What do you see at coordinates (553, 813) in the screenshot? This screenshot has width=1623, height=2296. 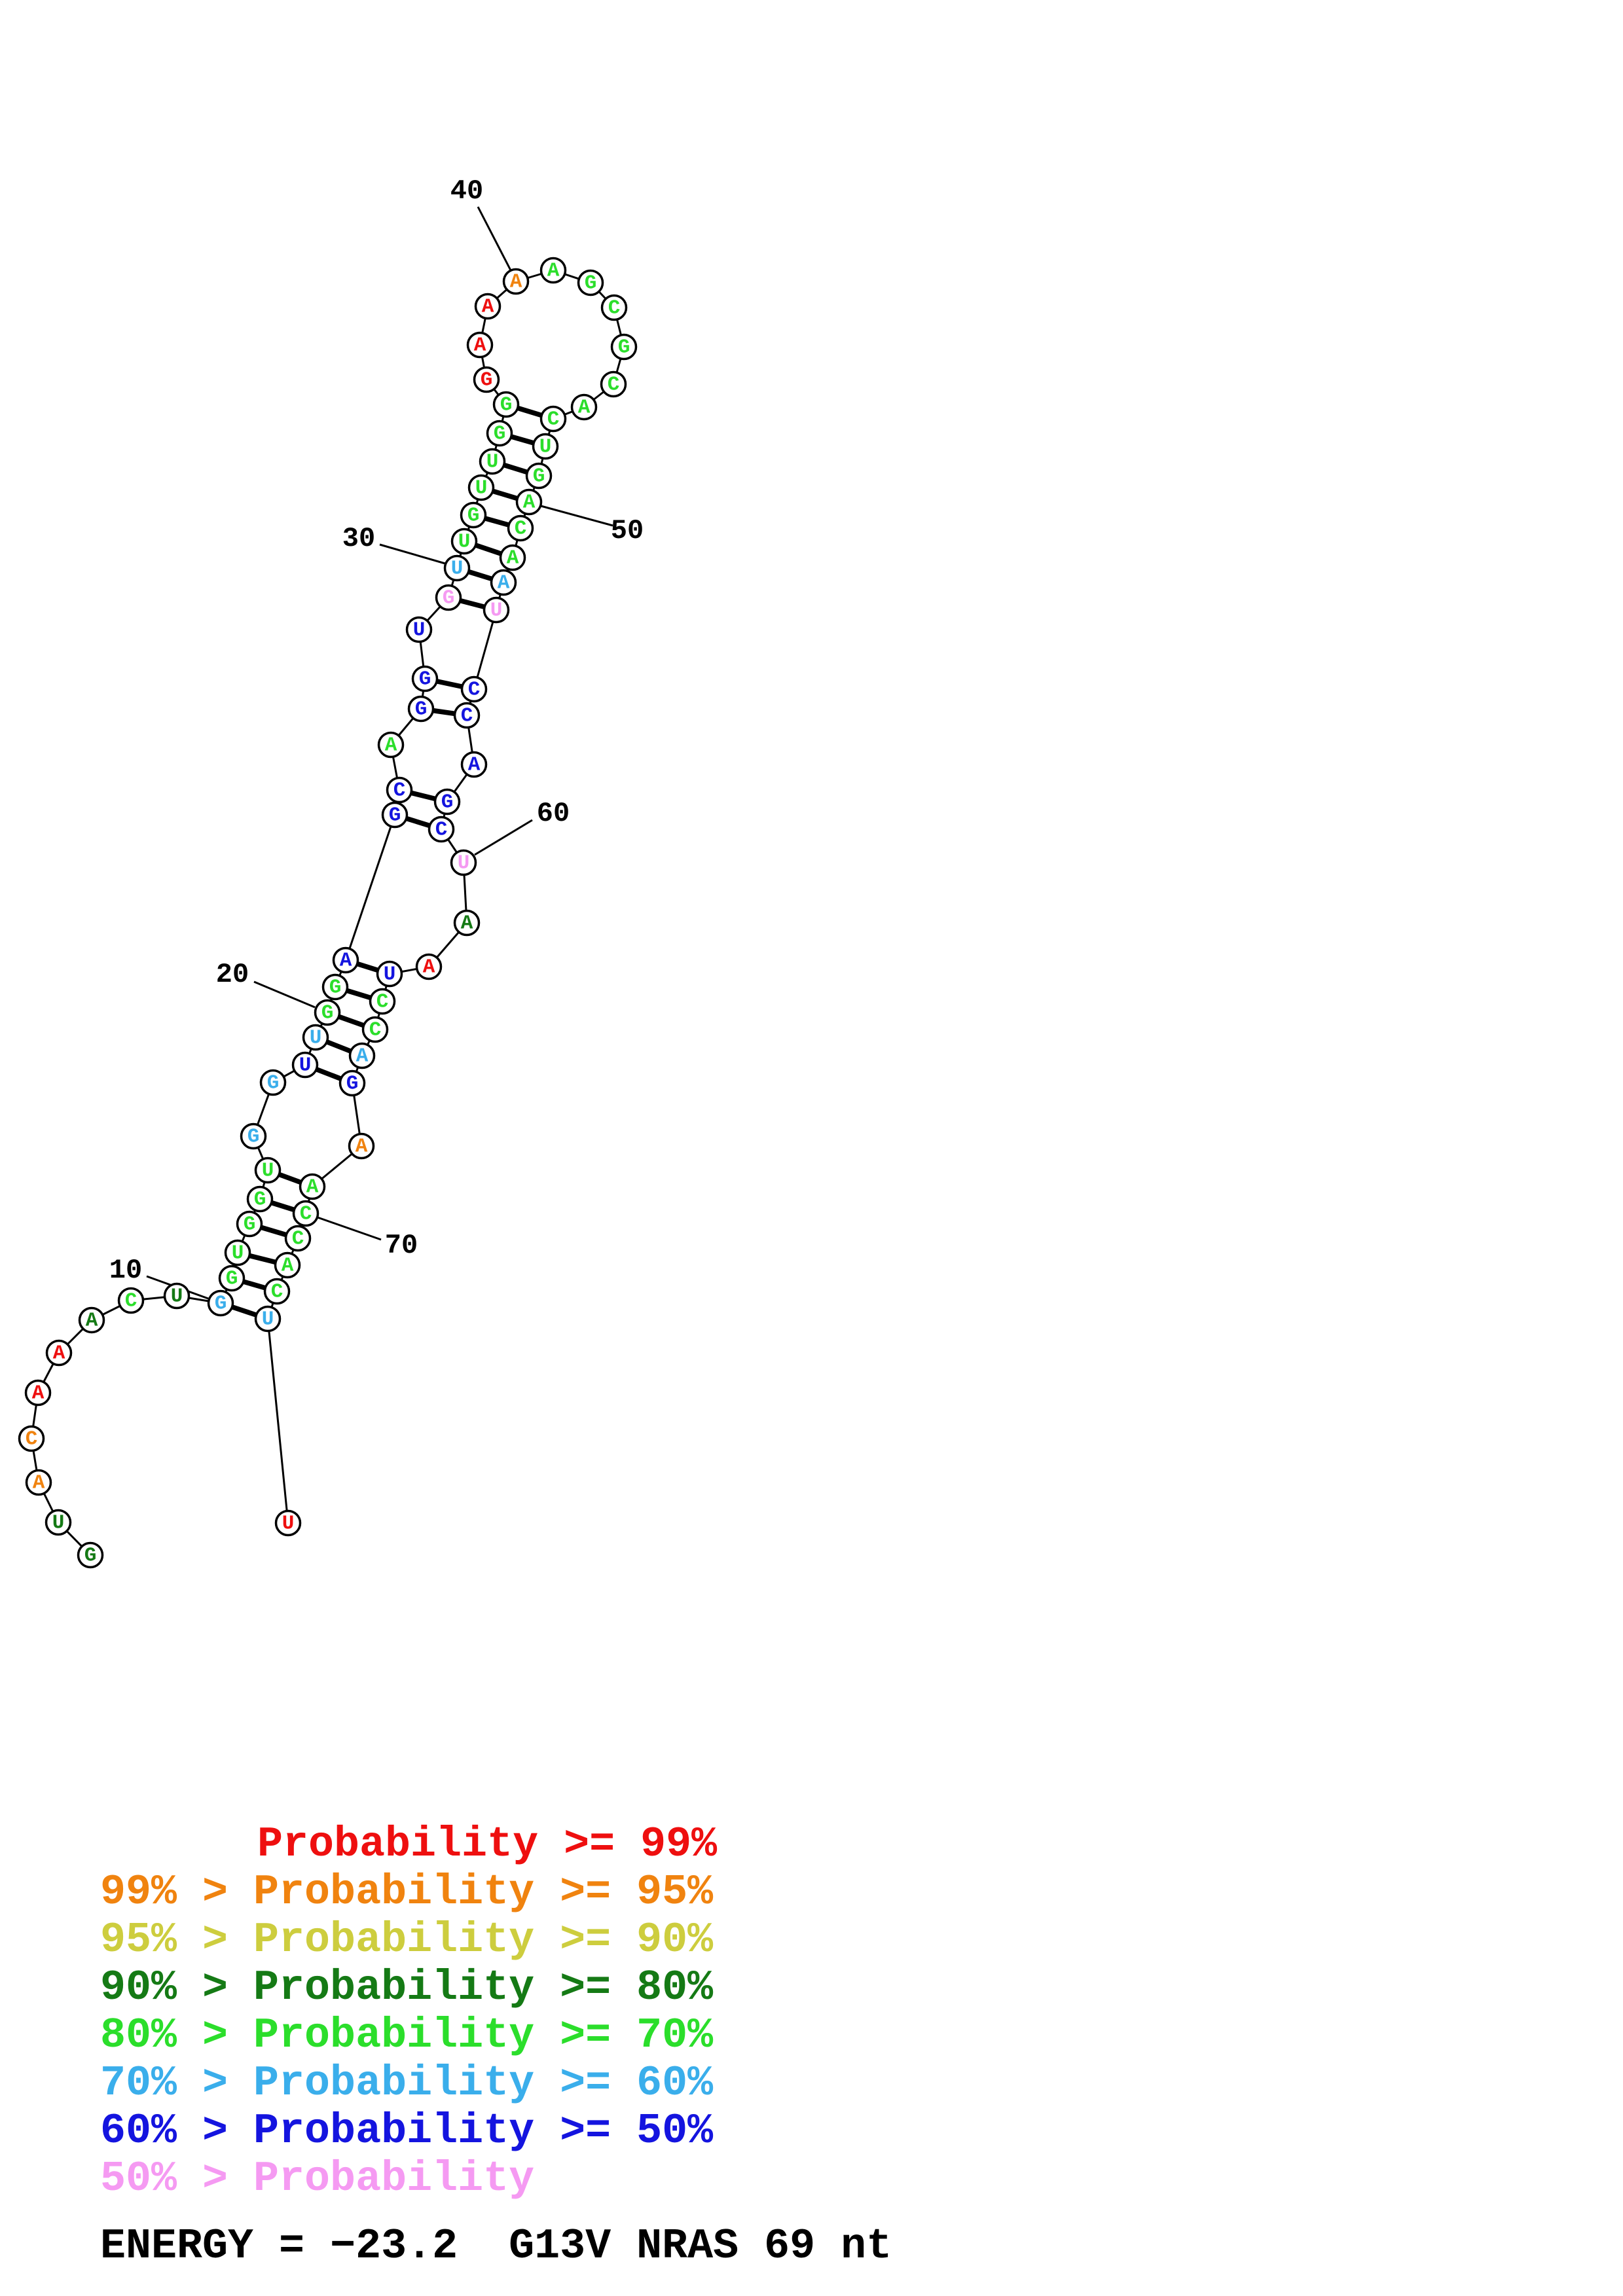 I see `position-label: 60` at bounding box center [553, 813].